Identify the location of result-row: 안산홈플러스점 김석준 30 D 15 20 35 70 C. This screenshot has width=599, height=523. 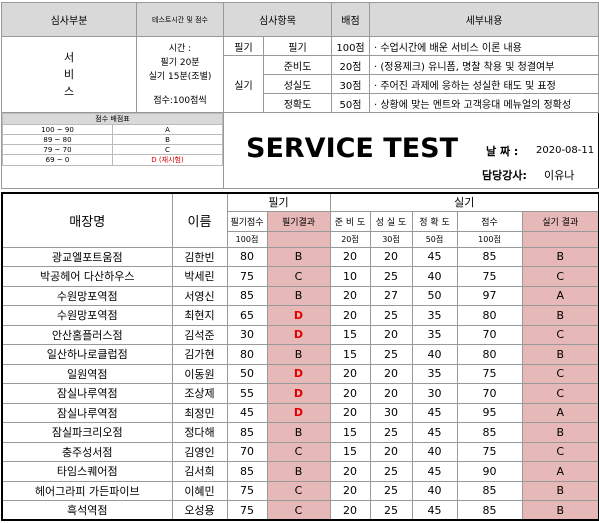
(300, 334).